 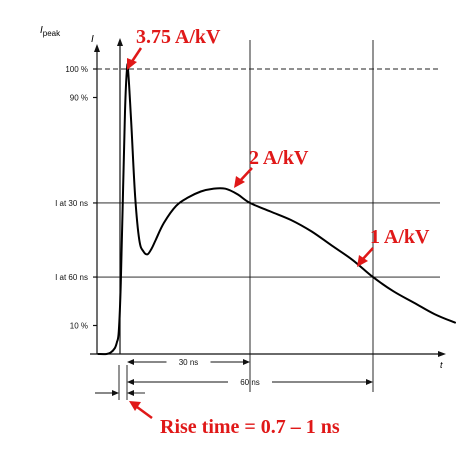 I want to click on dimension-arrowhead-left-60ns-icon, so click(x=130, y=382).